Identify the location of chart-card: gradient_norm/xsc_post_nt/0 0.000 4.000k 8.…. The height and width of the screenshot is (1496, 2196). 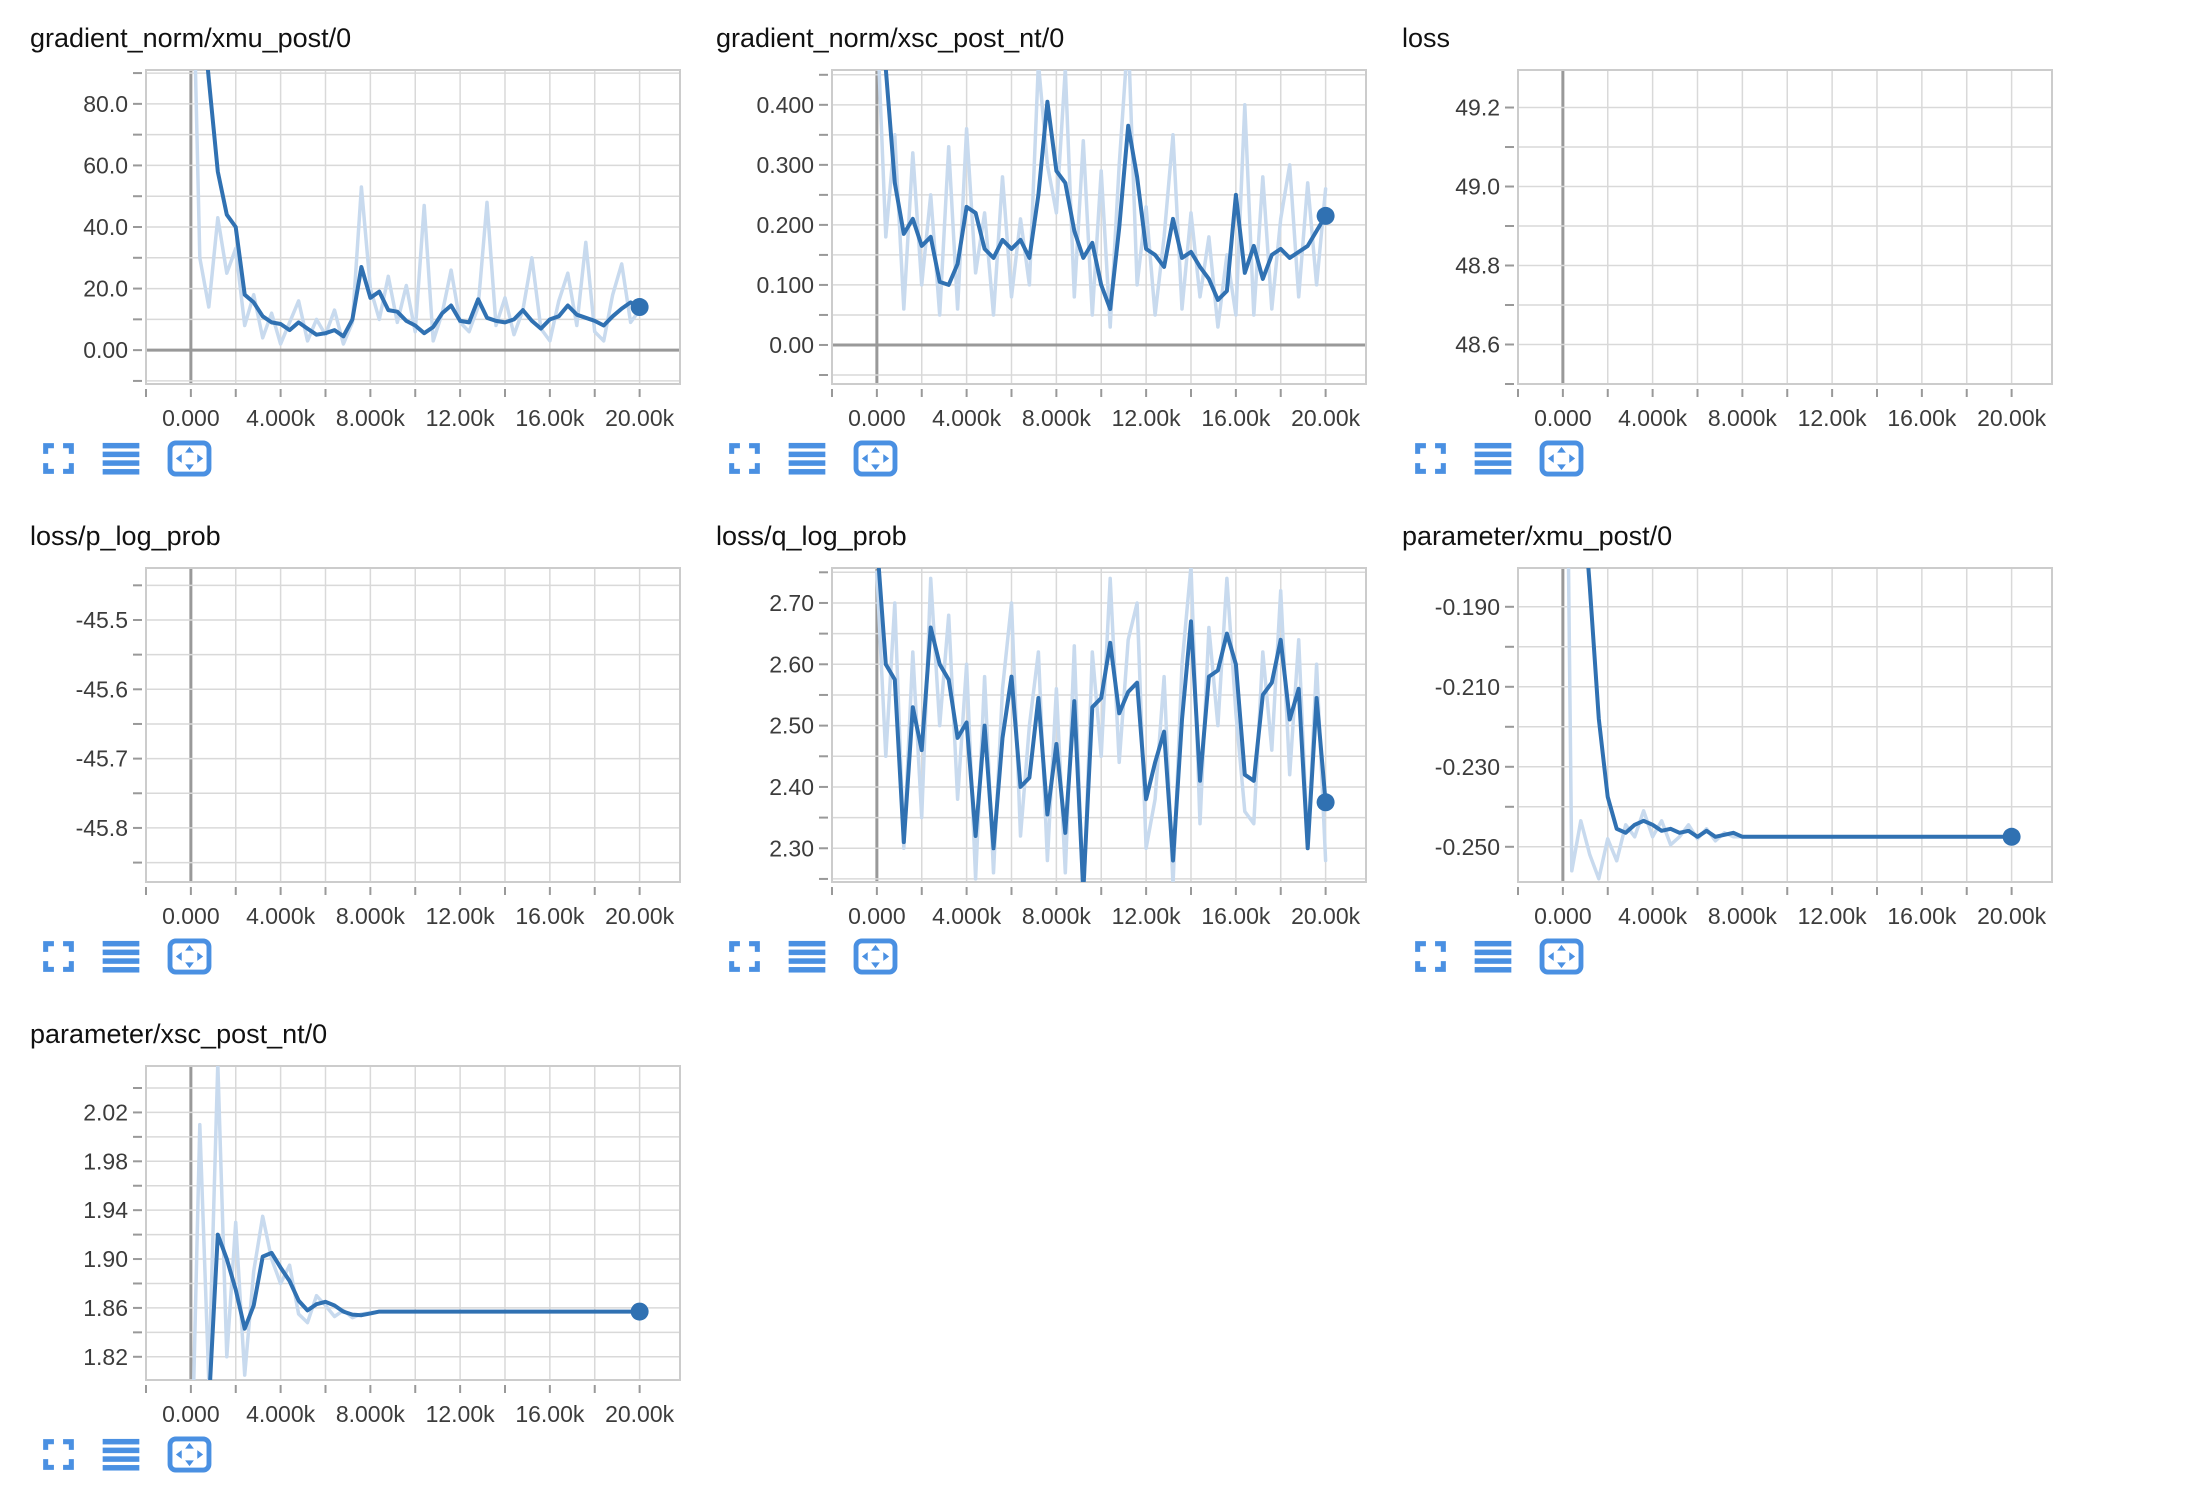
(1057, 250).